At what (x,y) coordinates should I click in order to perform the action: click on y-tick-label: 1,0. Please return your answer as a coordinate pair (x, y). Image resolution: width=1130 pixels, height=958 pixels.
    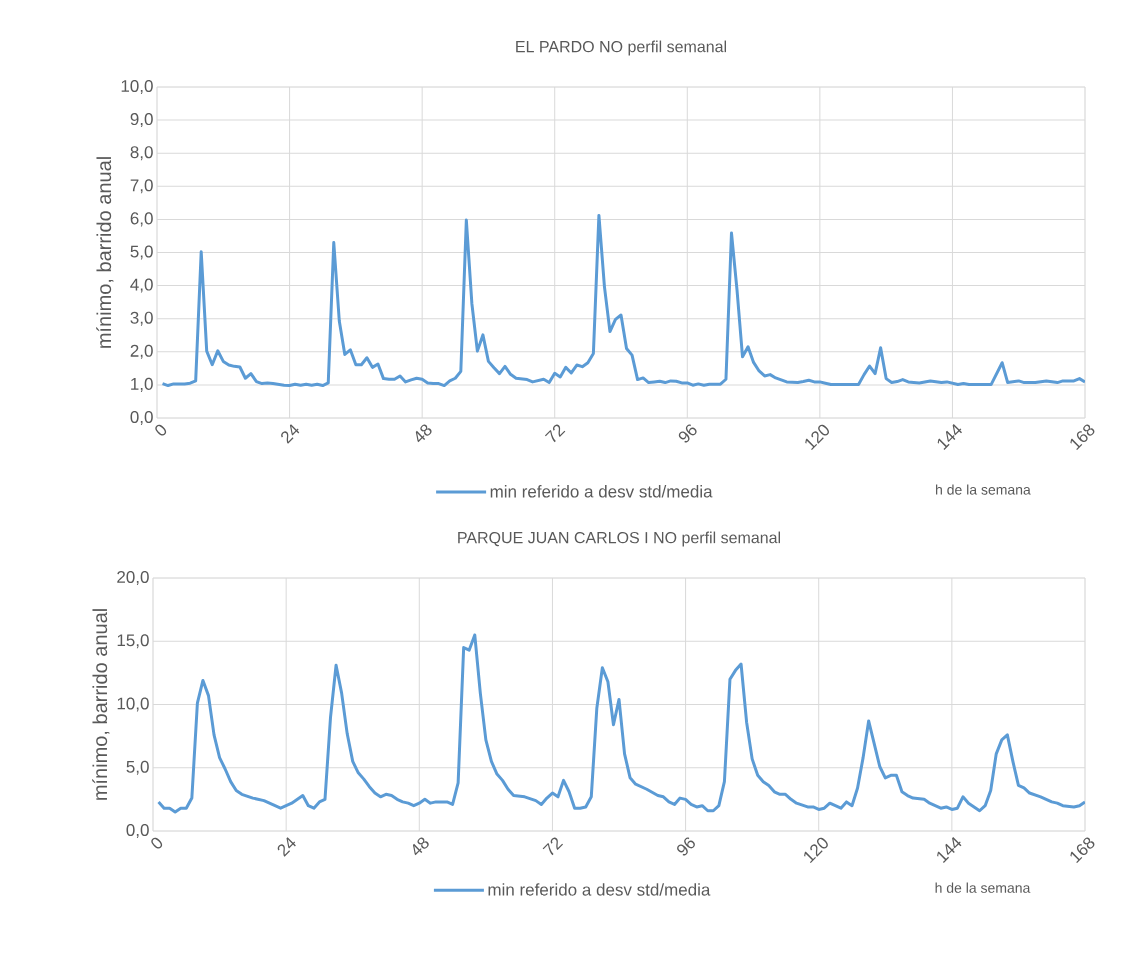
    Looking at the image, I should click on (142, 384).